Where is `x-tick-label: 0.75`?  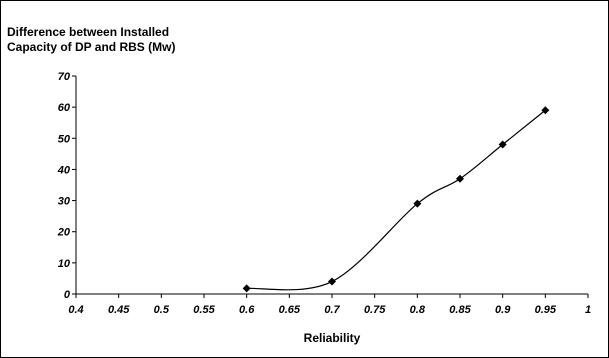
x-tick-label: 0.75 is located at coordinates (375, 310).